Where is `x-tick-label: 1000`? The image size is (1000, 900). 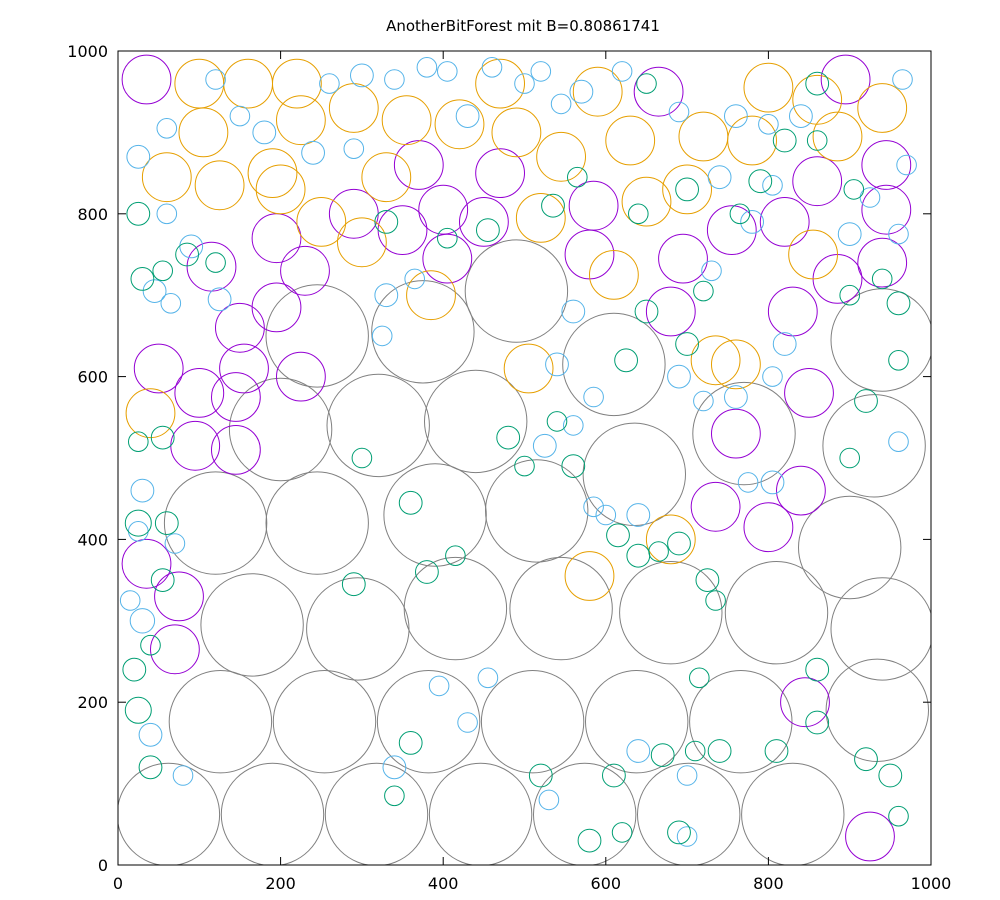
x-tick-label: 1000 is located at coordinates (931, 883).